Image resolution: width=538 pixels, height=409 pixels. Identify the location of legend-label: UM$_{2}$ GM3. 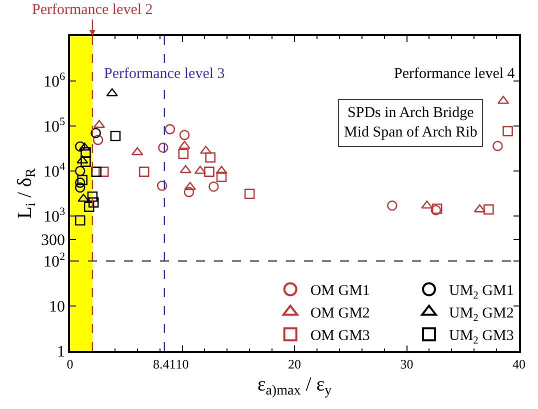
(481, 337).